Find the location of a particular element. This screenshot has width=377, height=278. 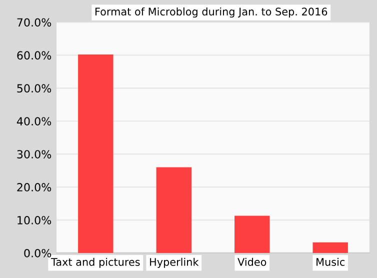

x-tick-label: Video is located at coordinates (252, 262).